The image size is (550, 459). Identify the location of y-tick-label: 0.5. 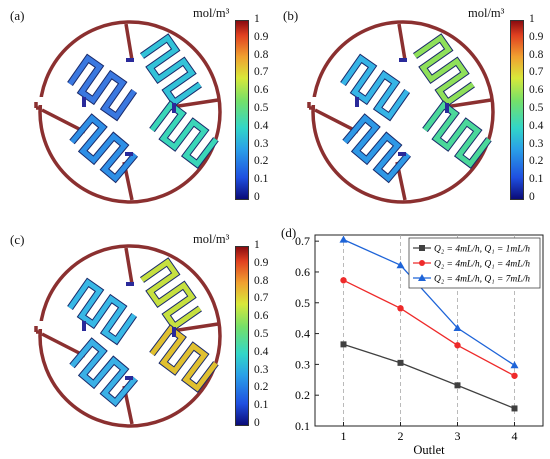
(302, 303).